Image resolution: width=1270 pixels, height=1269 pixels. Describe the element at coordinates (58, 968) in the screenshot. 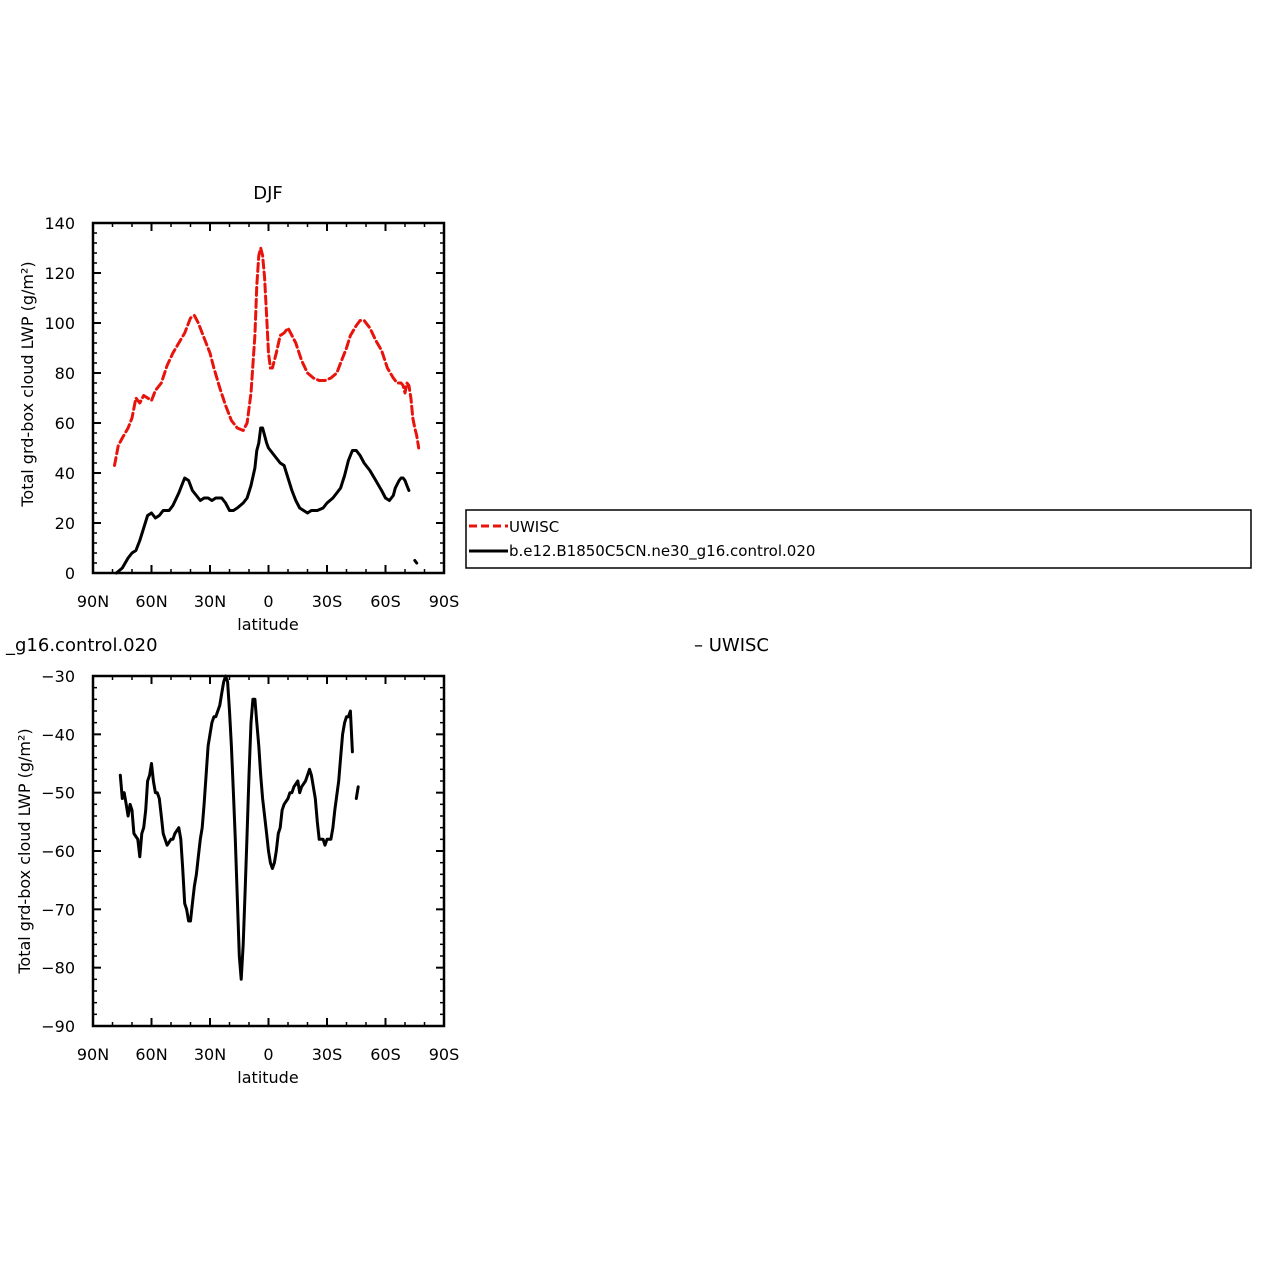

I see `y-tick-label: −80` at that location.